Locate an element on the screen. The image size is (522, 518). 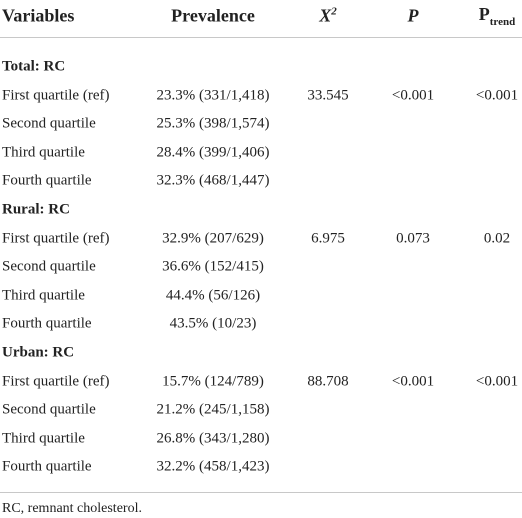
chi-sup: 2 is located at coordinates (334, 11).